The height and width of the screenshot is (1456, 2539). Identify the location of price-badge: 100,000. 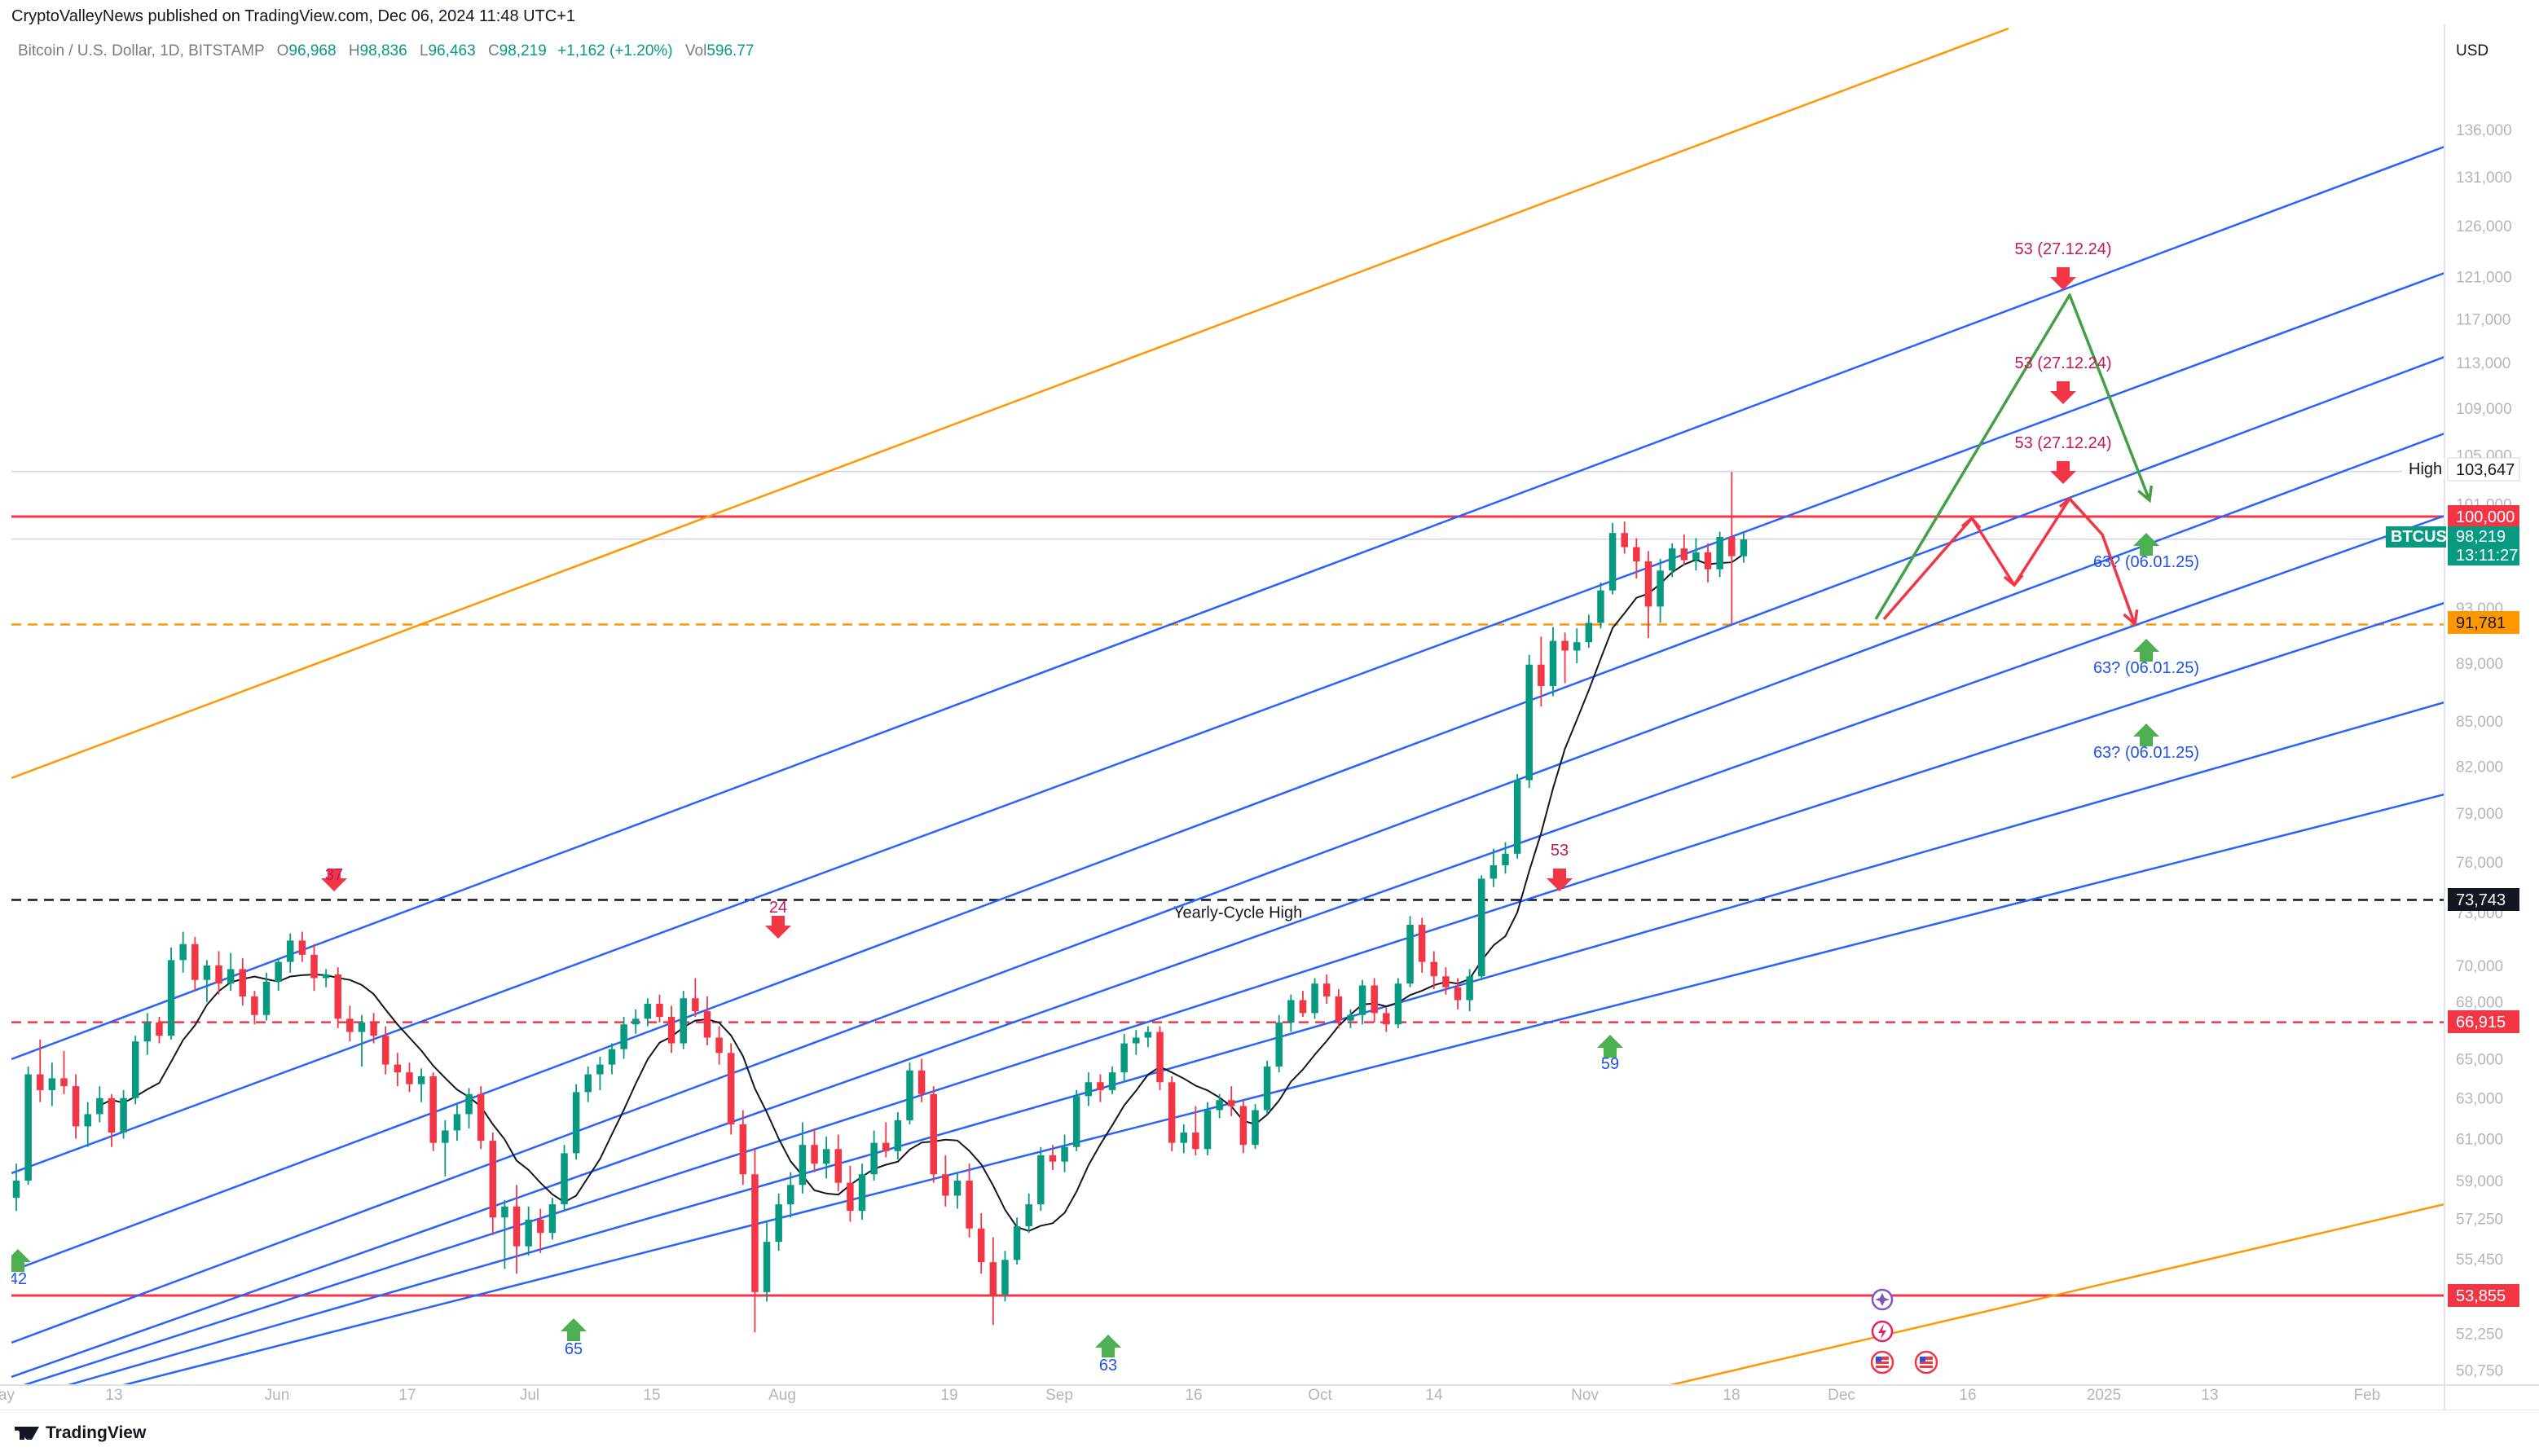
(2483, 516).